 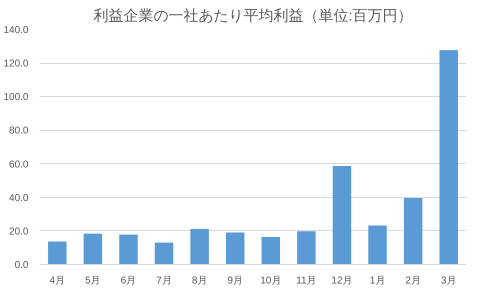 What do you see at coordinates (200, 281) in the screenshot?
I see `x-tick-label: 8月` at bounding box center [200, 281].